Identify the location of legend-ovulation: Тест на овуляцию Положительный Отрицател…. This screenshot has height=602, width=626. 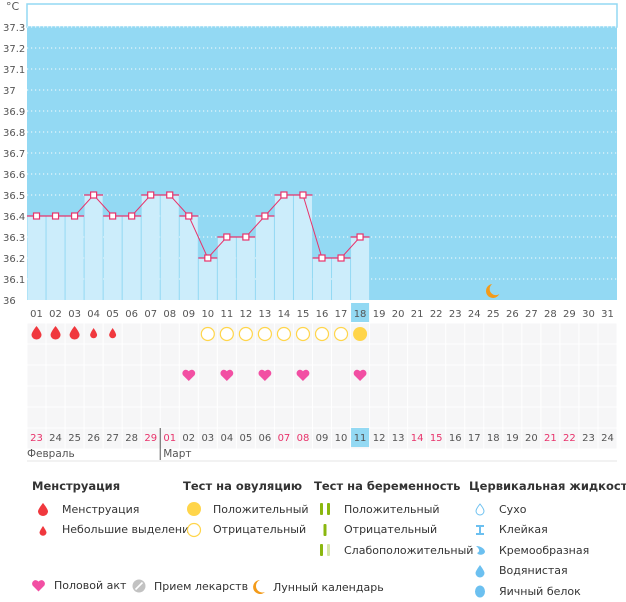
(246, 509).